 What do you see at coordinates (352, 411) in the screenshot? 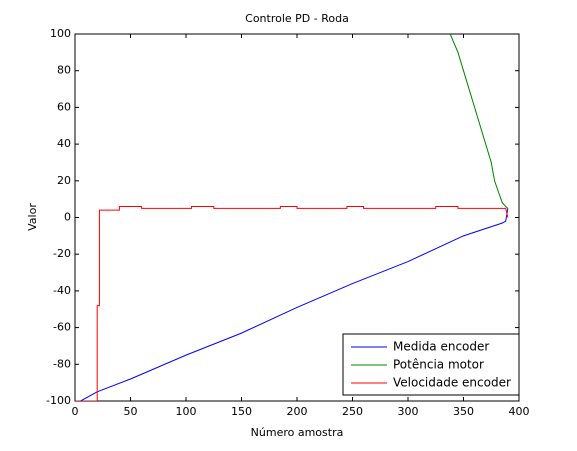
I see `x-tick-label: 250` at bounding box center [352, 411].